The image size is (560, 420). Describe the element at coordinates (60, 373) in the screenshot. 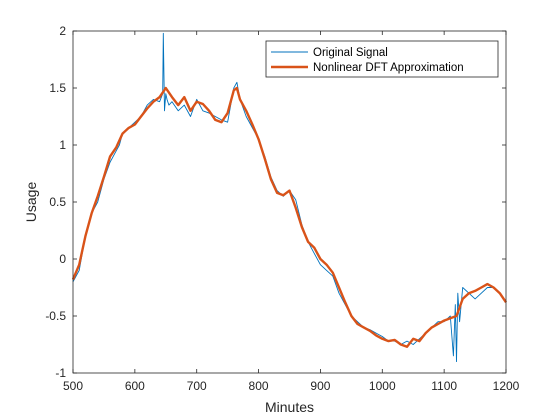

I see `y-tick-label: -1` at that location.